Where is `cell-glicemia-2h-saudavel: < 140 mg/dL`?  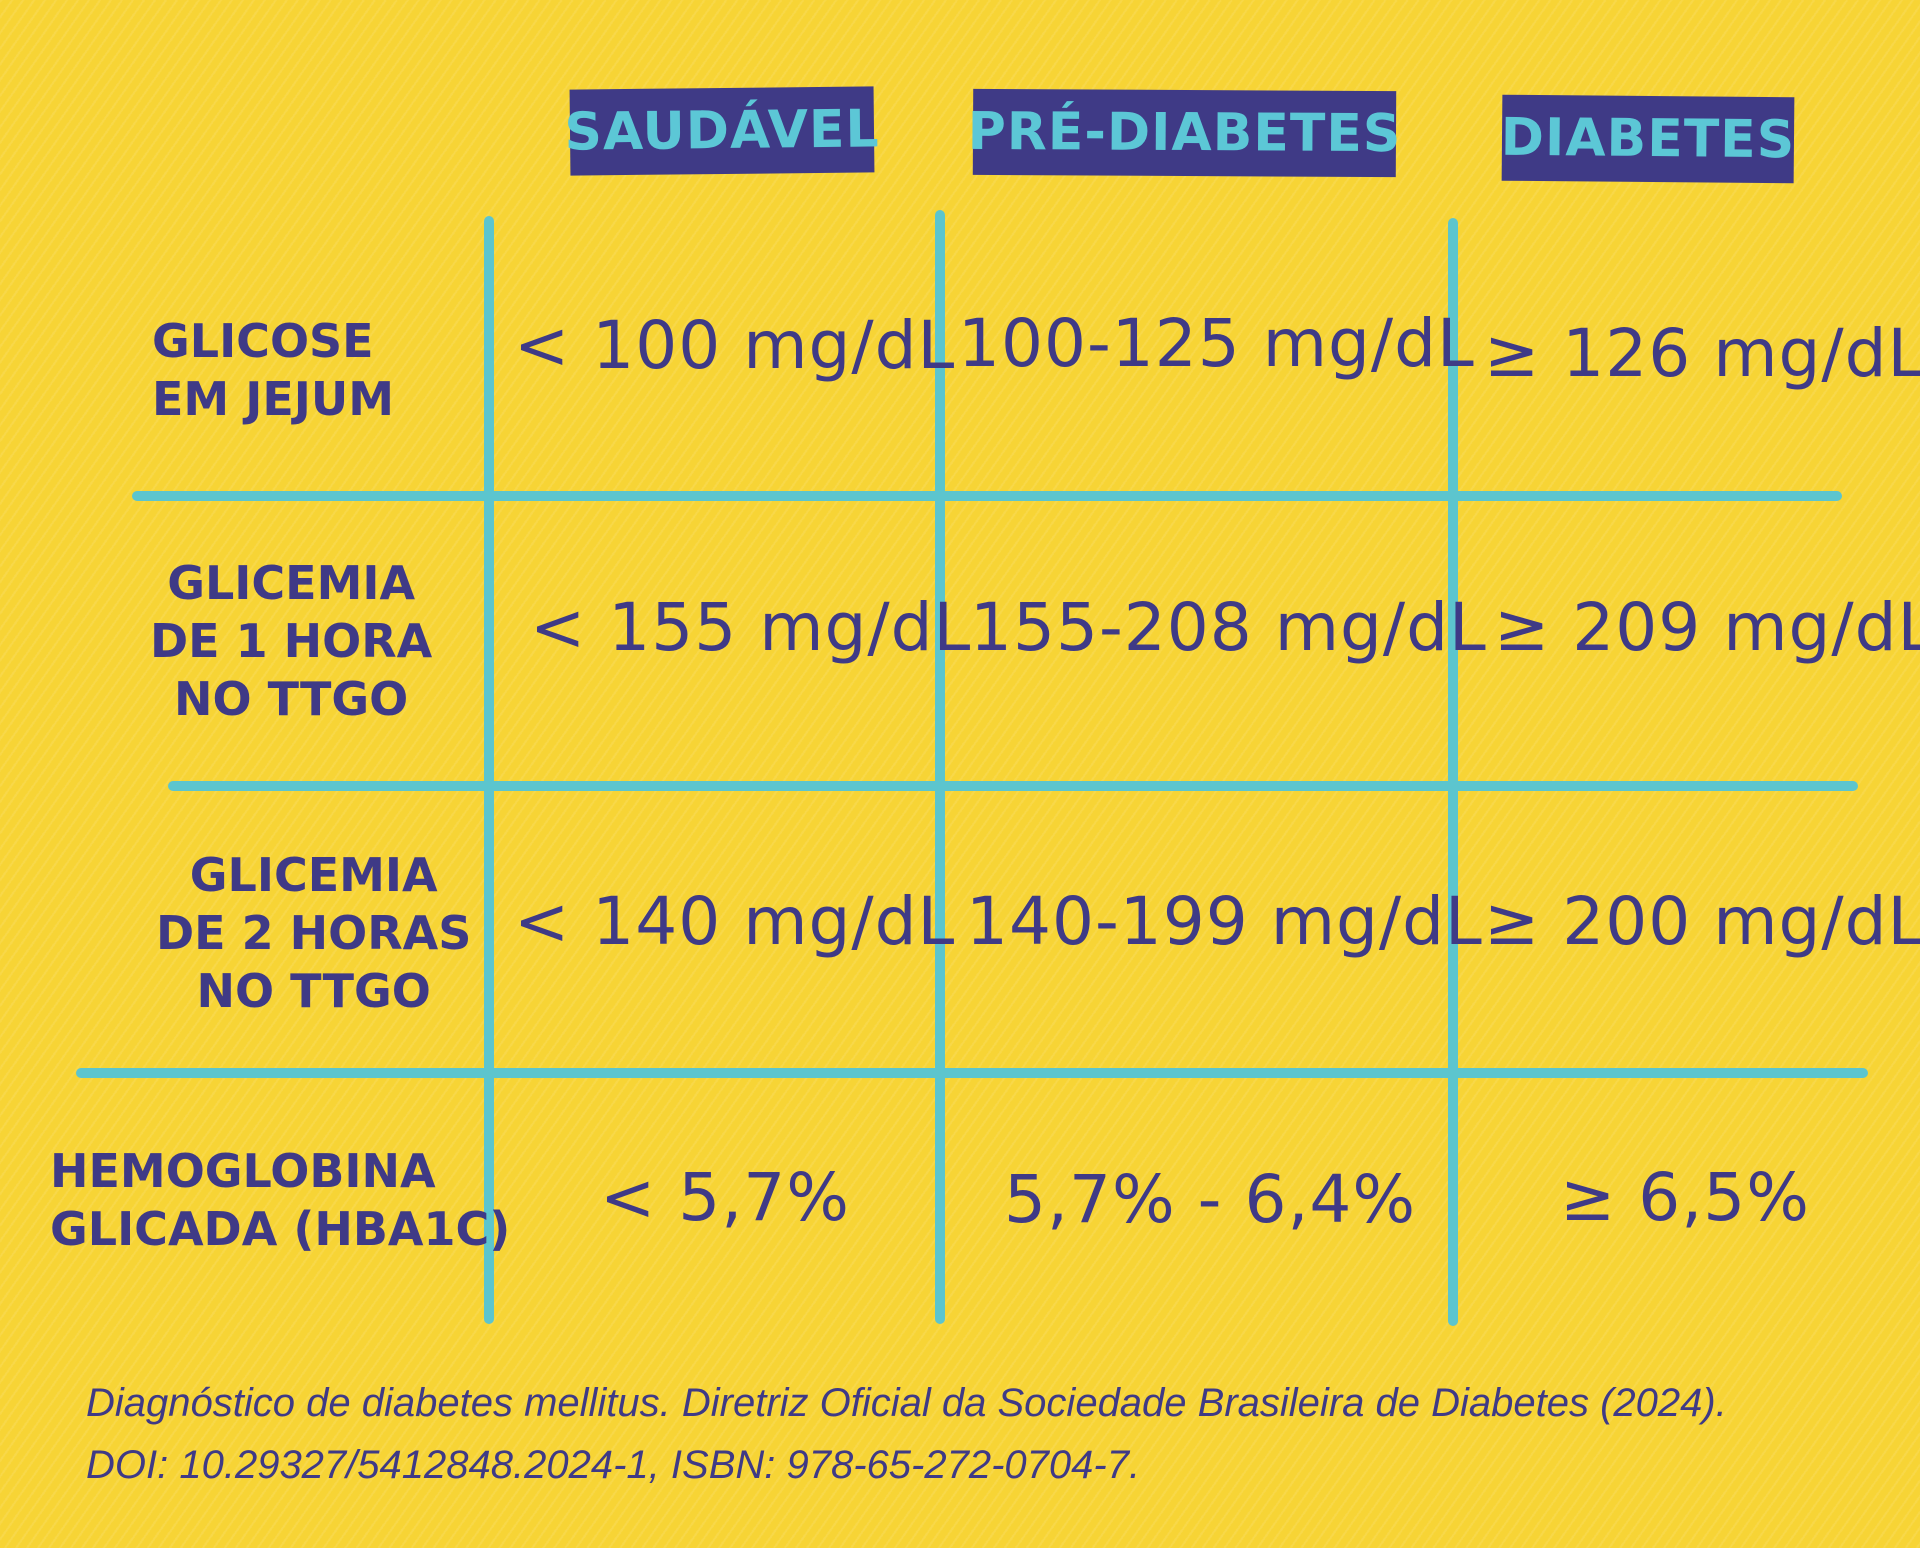 cell-glicemia-2h-saudavel: < 140 mg/dL is located at coordinates (735, 921).